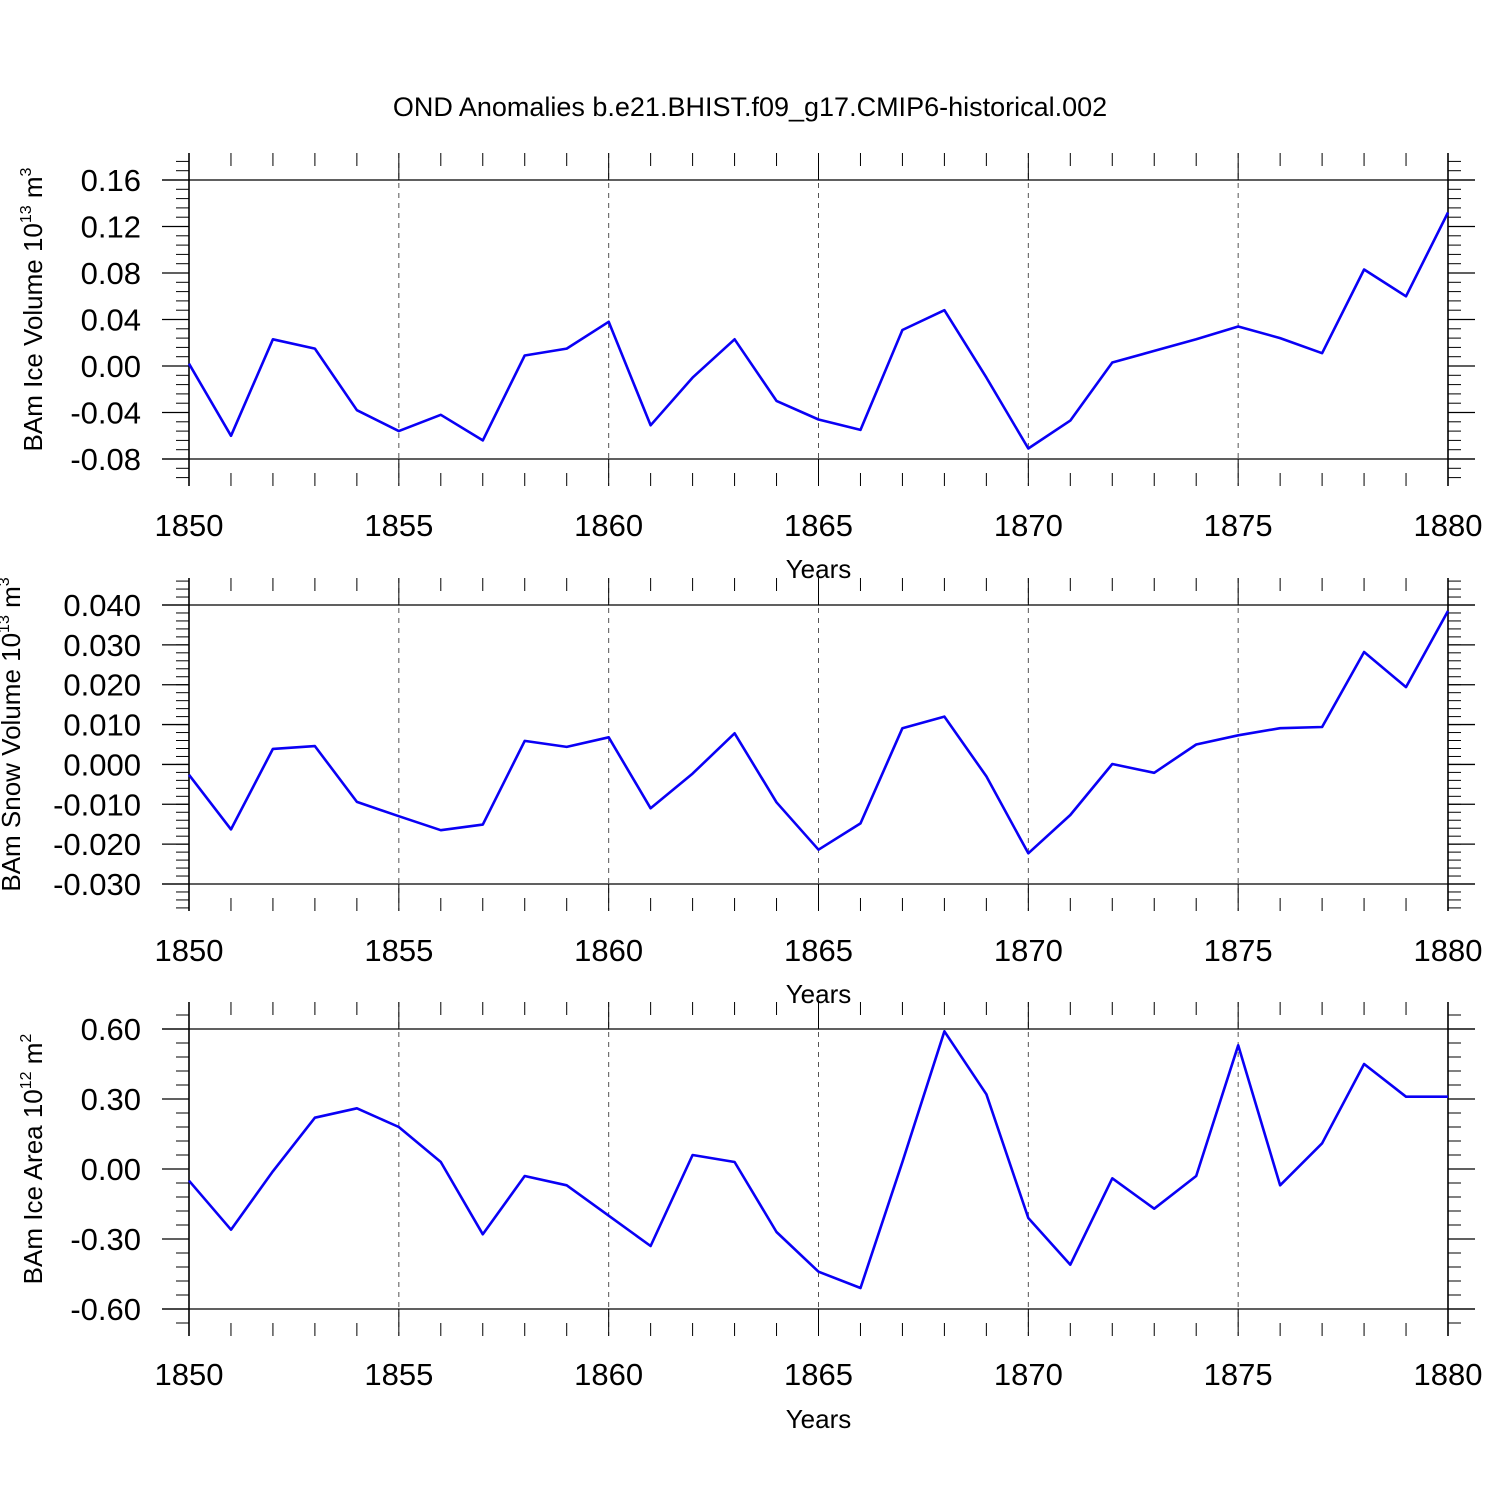 The image size is (1500, 1500). Describe the element at coordinates (26, 1080) in the screenshot. I see `y-axis-title-exponent: 12` at that location.